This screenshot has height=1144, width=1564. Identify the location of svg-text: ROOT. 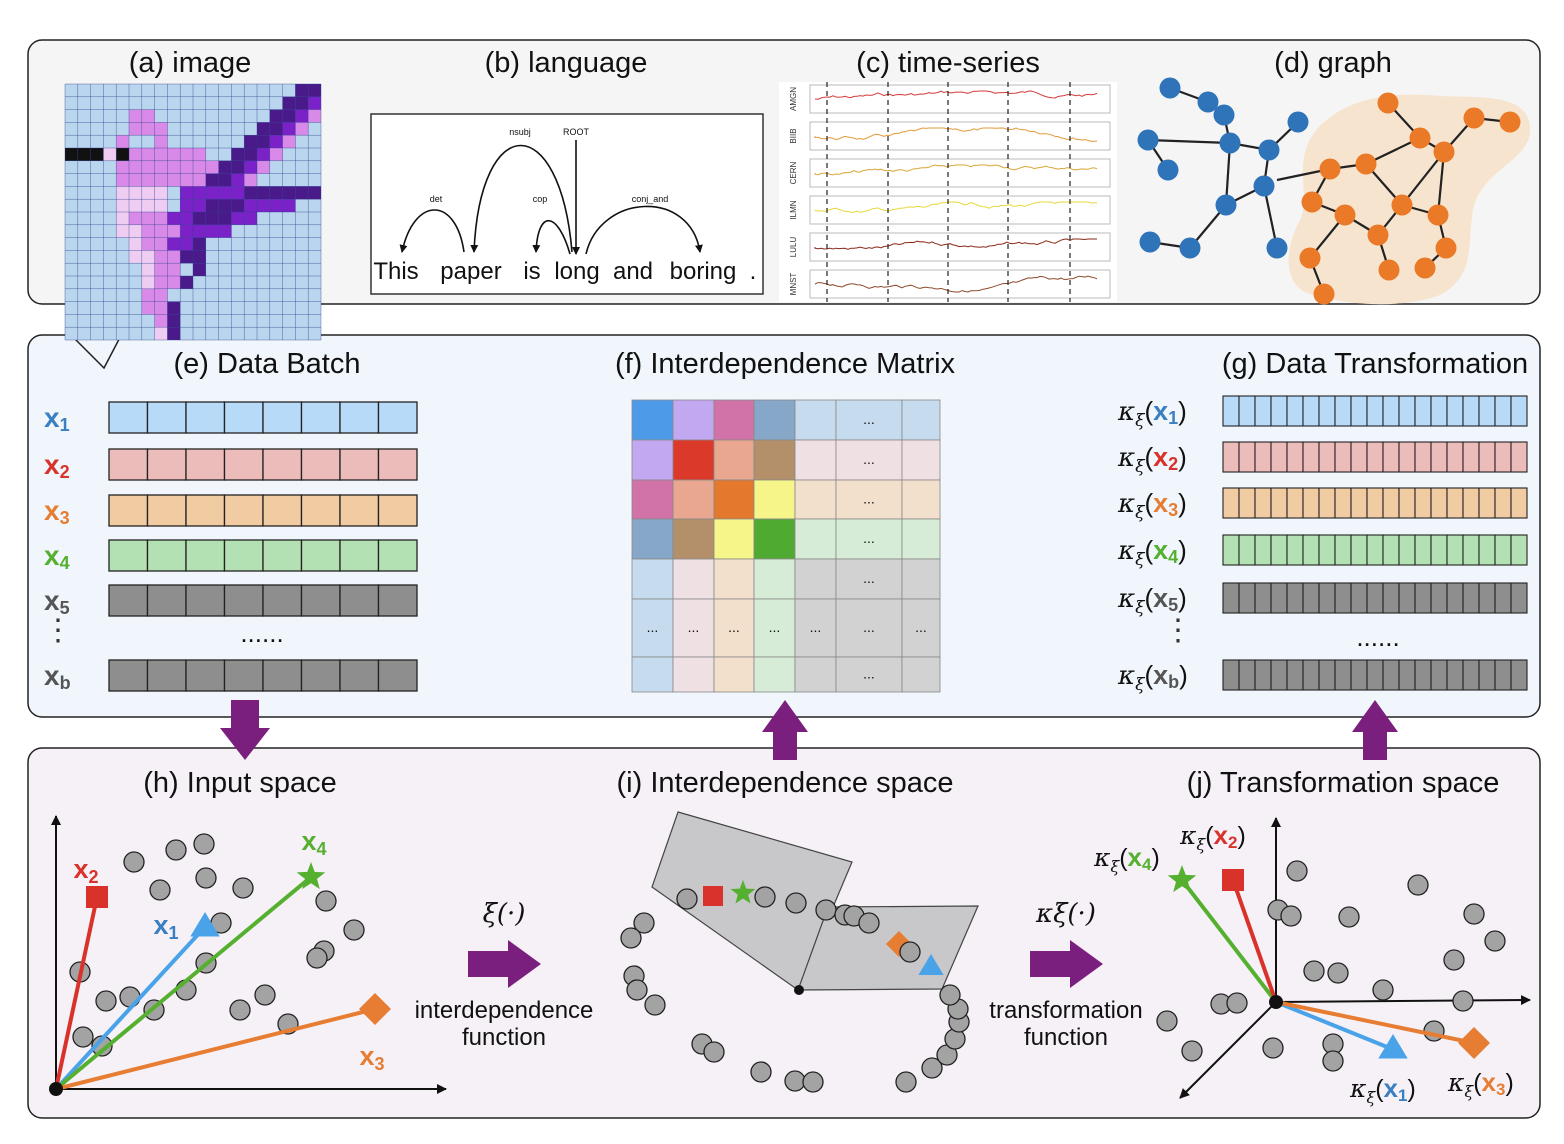
(576, 132).